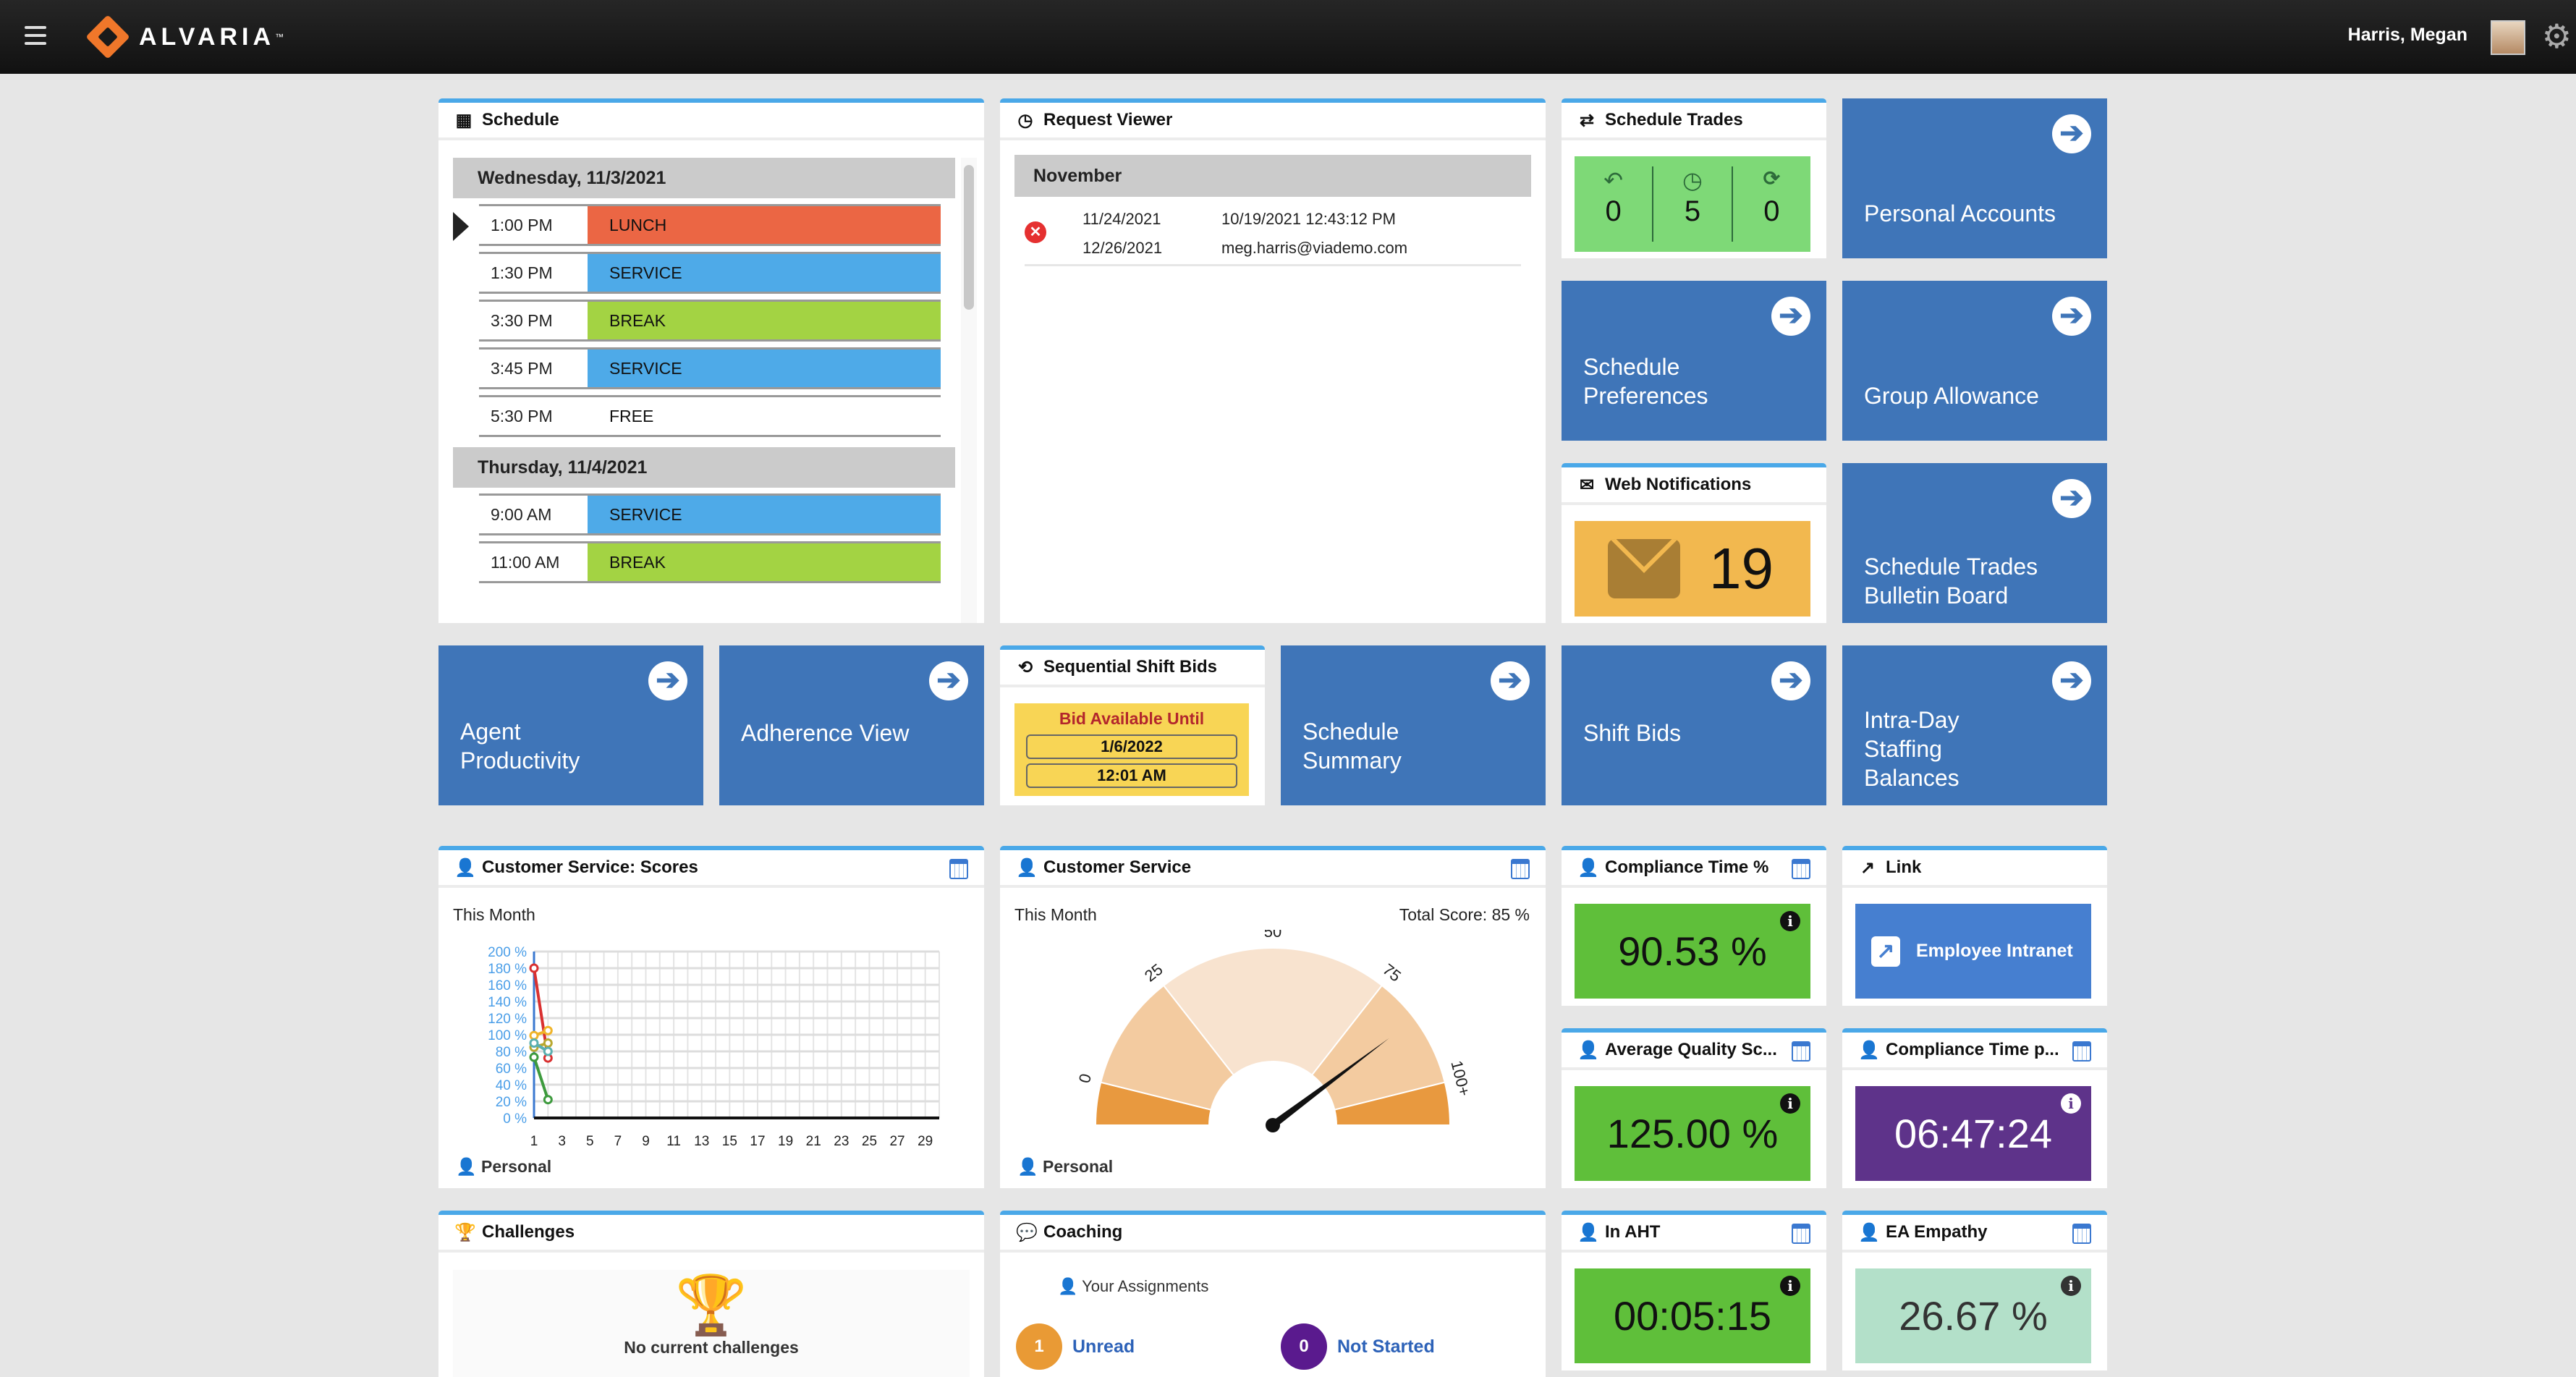  What do you see at coordinates (570, 725) in the screenshot?
I see `agent-productivity-tile: ➔ Agent Productivity` at bounding box center [570, 725].